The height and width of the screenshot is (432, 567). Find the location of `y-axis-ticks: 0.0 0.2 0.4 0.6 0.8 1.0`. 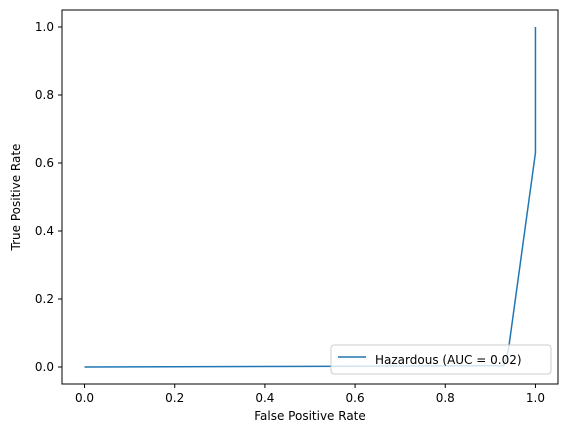

y-axis-ticks: 0.0 0.2 0.4 0.6 0.8 1.0 is located at coordinates (48, 197).